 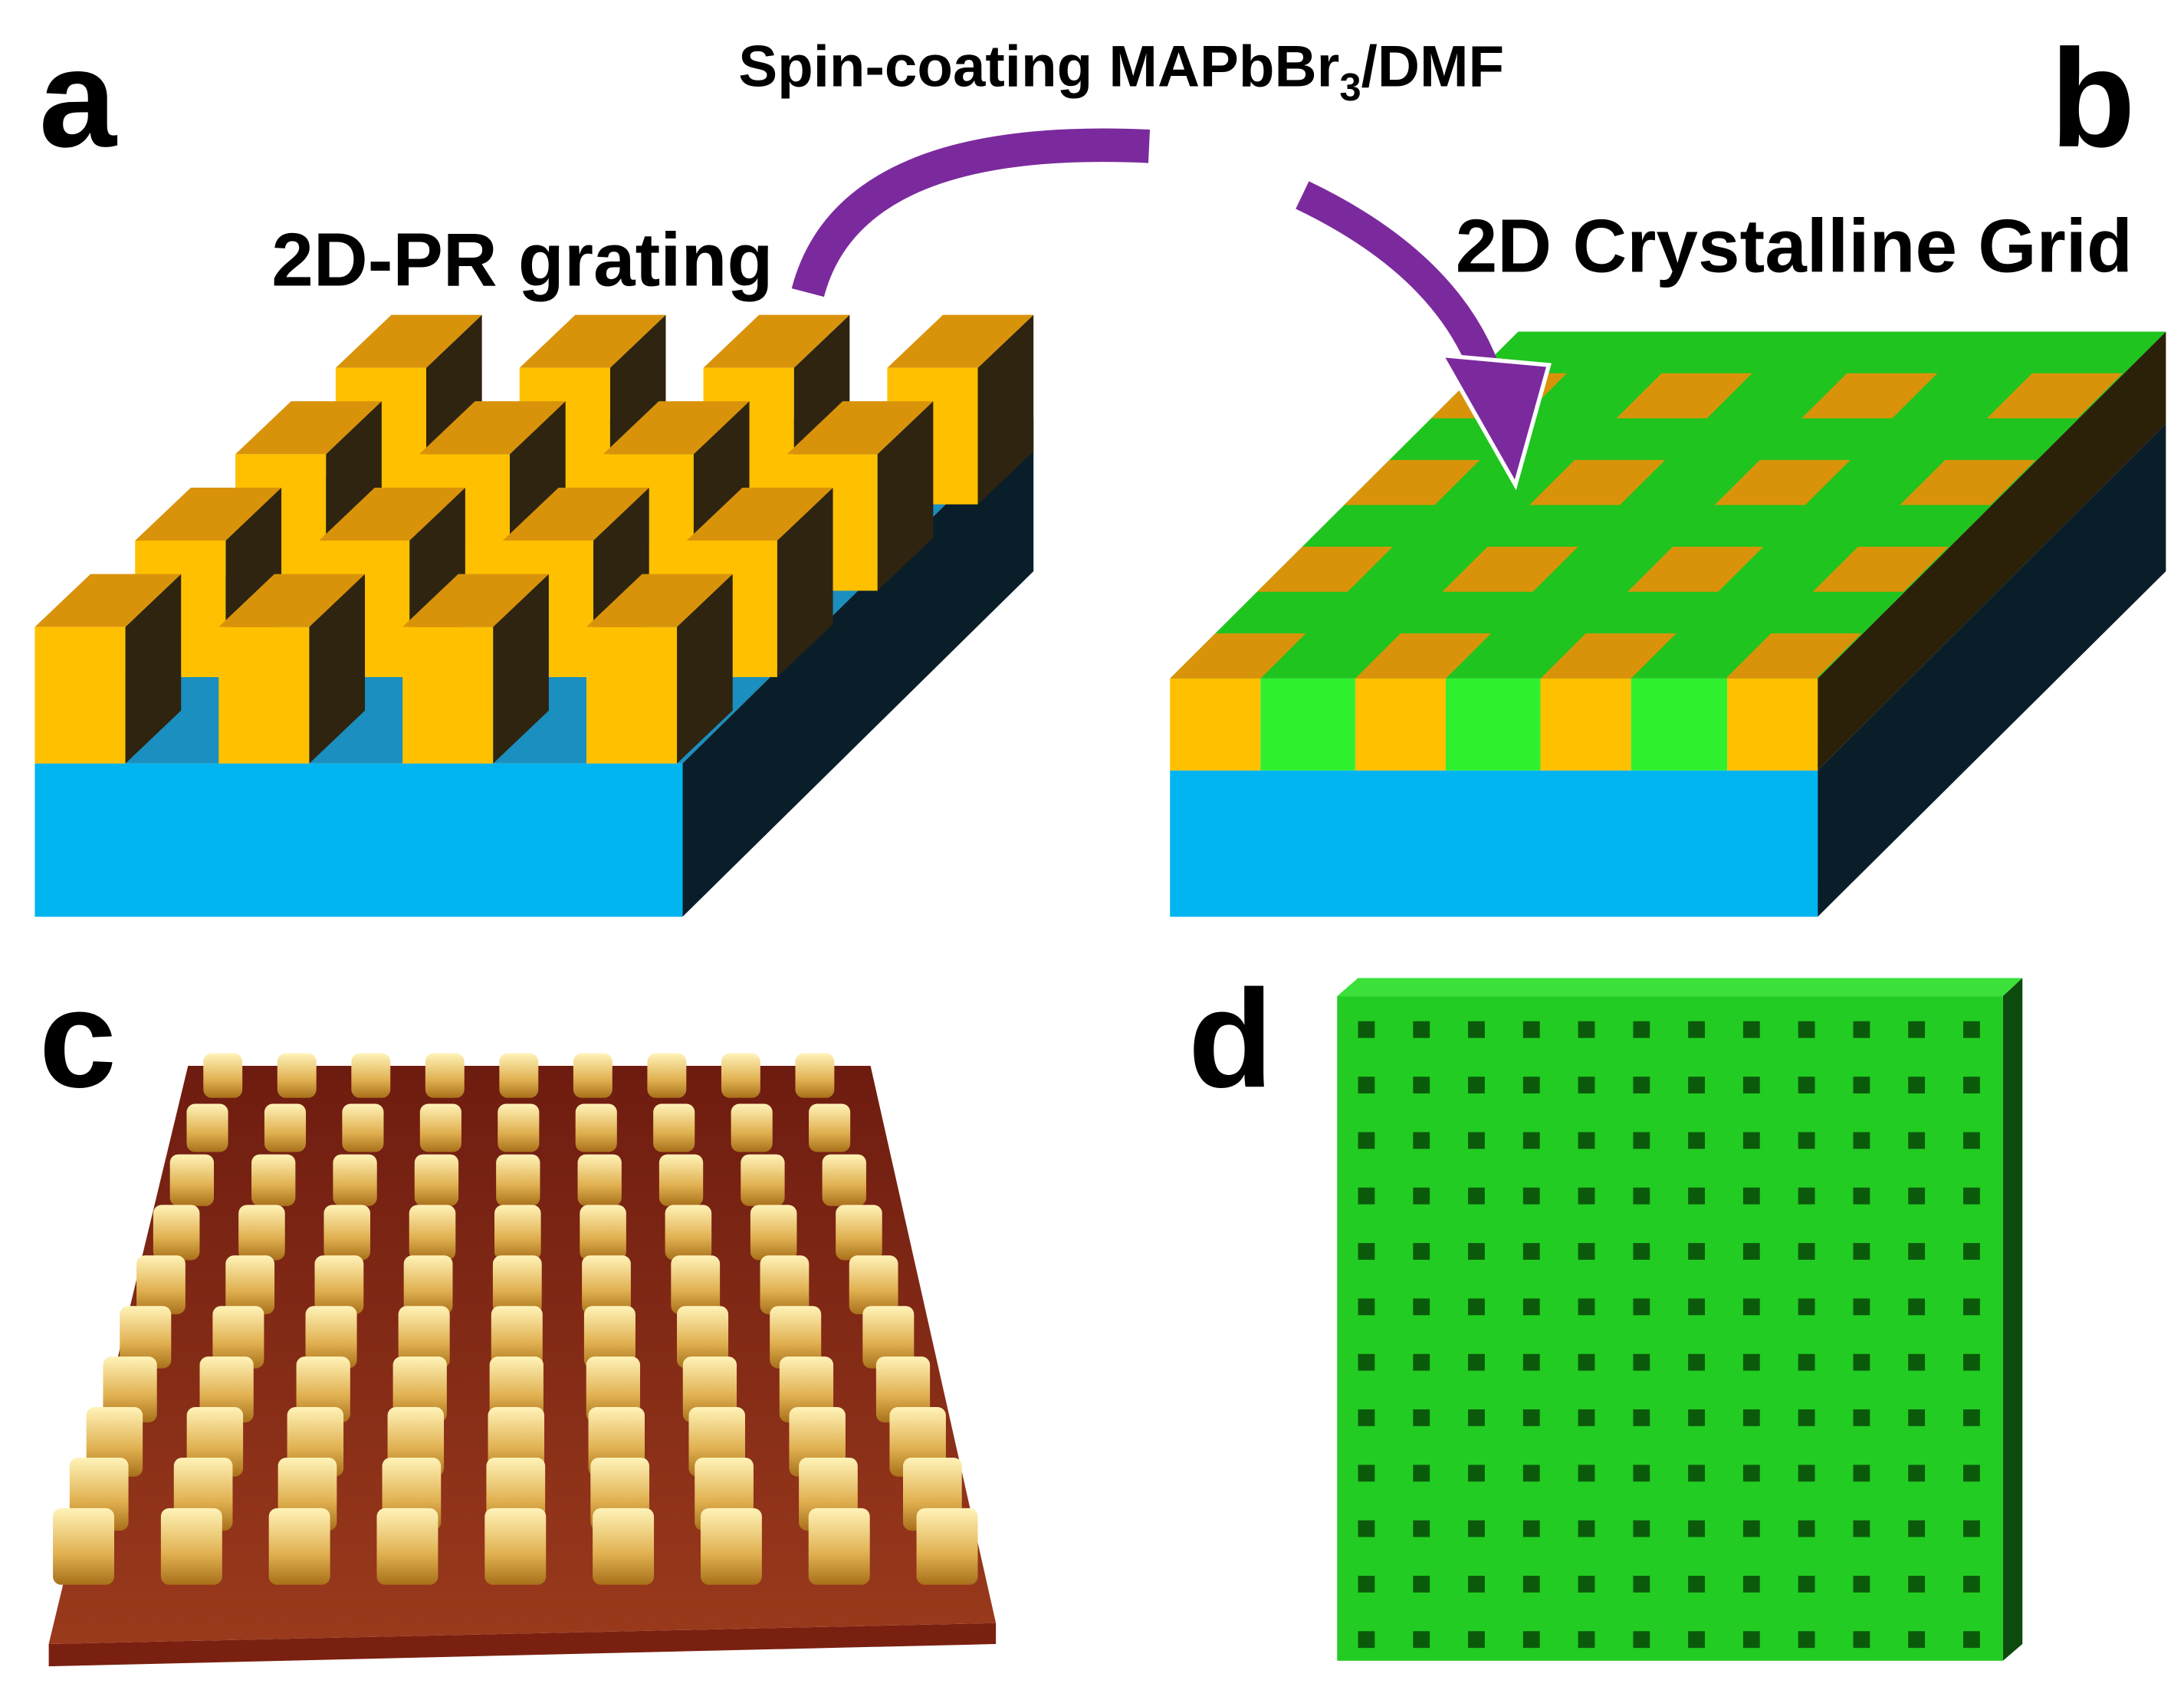 I want to click on block-top, so click(x=1680, y=987).